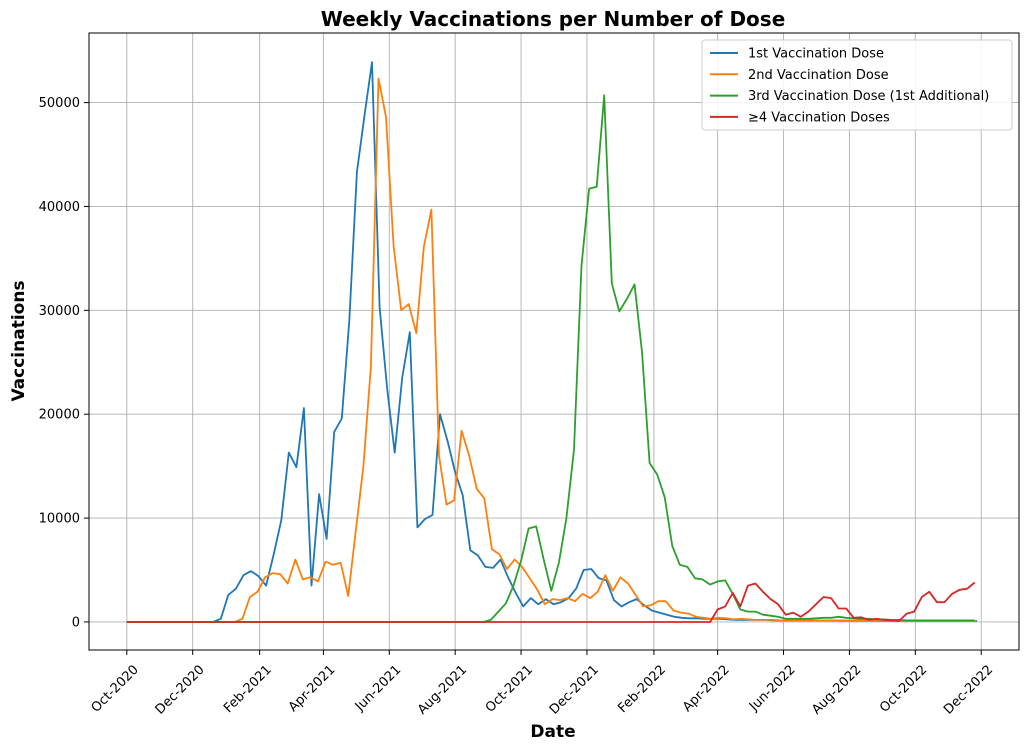 This screenshot has height=751, width=1028. Describe the element at coordinates (115, 688) in the screenshot. I see `x-tick-label: Oct-2020` at that location.